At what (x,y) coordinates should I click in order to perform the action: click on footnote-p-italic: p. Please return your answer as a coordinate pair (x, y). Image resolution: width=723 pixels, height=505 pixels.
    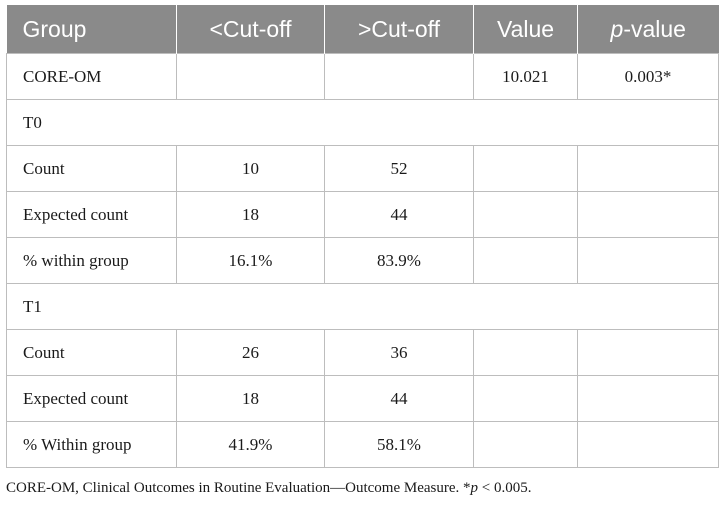
    Looking at the image, I should click on (474, 488).